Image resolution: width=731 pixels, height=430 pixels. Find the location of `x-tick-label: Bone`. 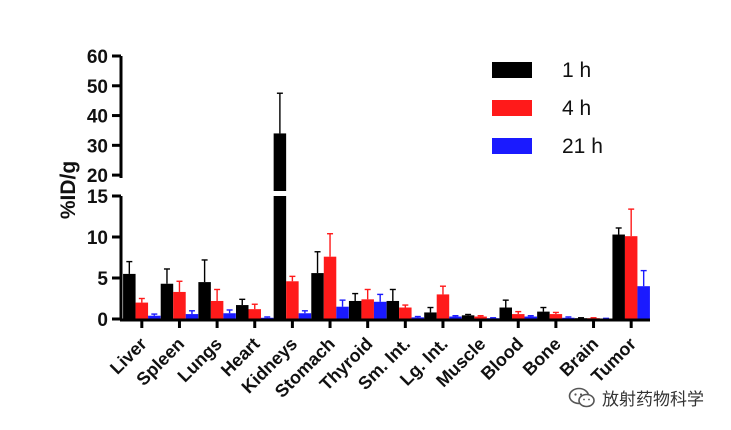

x-tick-label: Bone is located at coordinates (542, 357).